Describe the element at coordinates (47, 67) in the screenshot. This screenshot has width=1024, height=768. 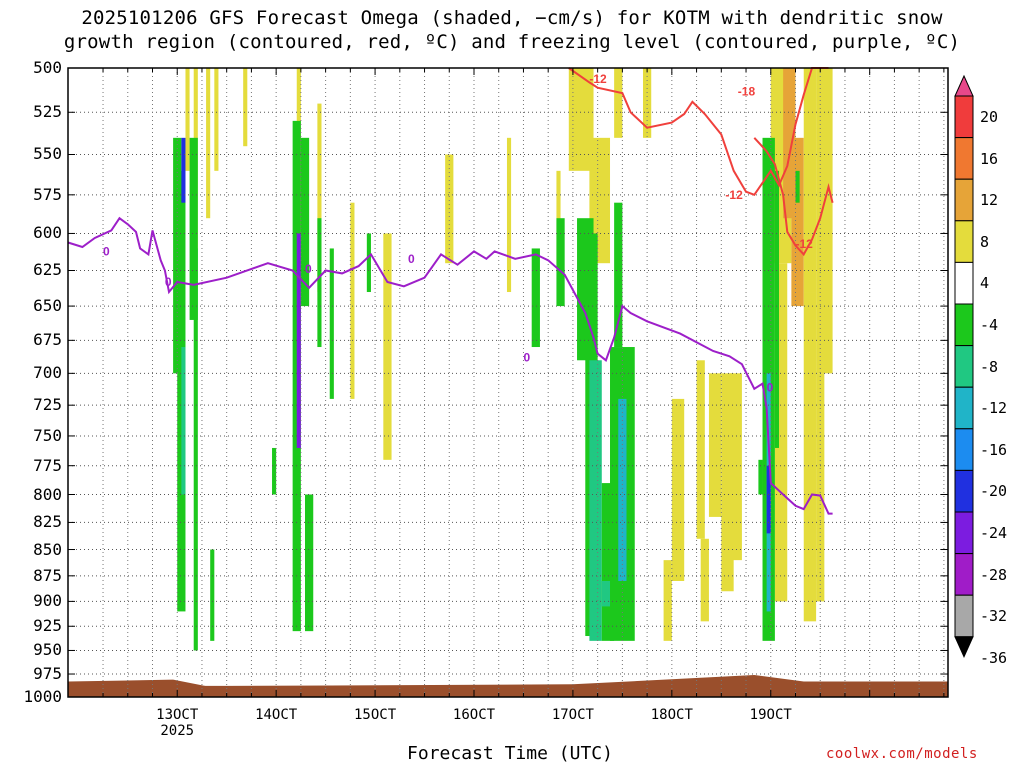
I see `y-tick-label: 500` at that location.